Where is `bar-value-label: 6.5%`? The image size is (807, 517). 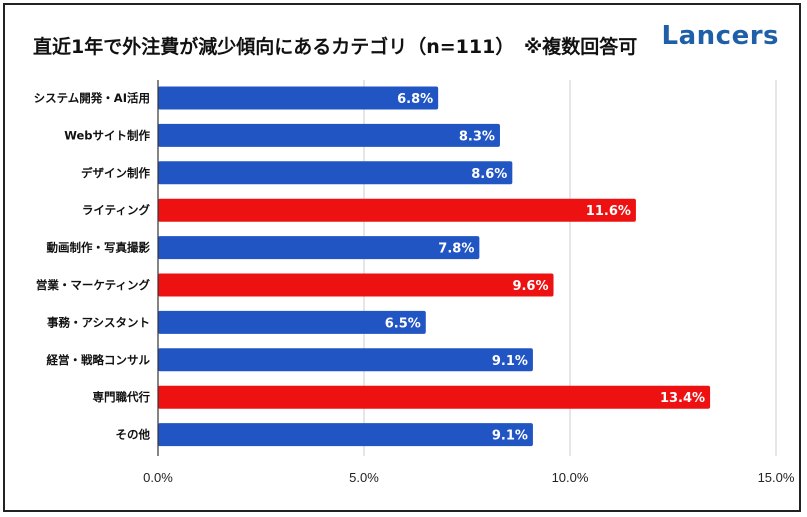
bar-value-label: 6.5% is located at coordinates (403, 323).